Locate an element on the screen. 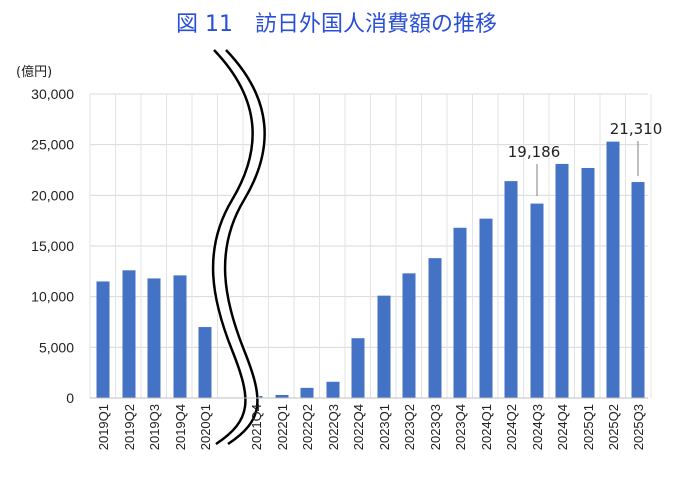  x-tick-label: 2023Q1 is located at coordinates (384, 427).